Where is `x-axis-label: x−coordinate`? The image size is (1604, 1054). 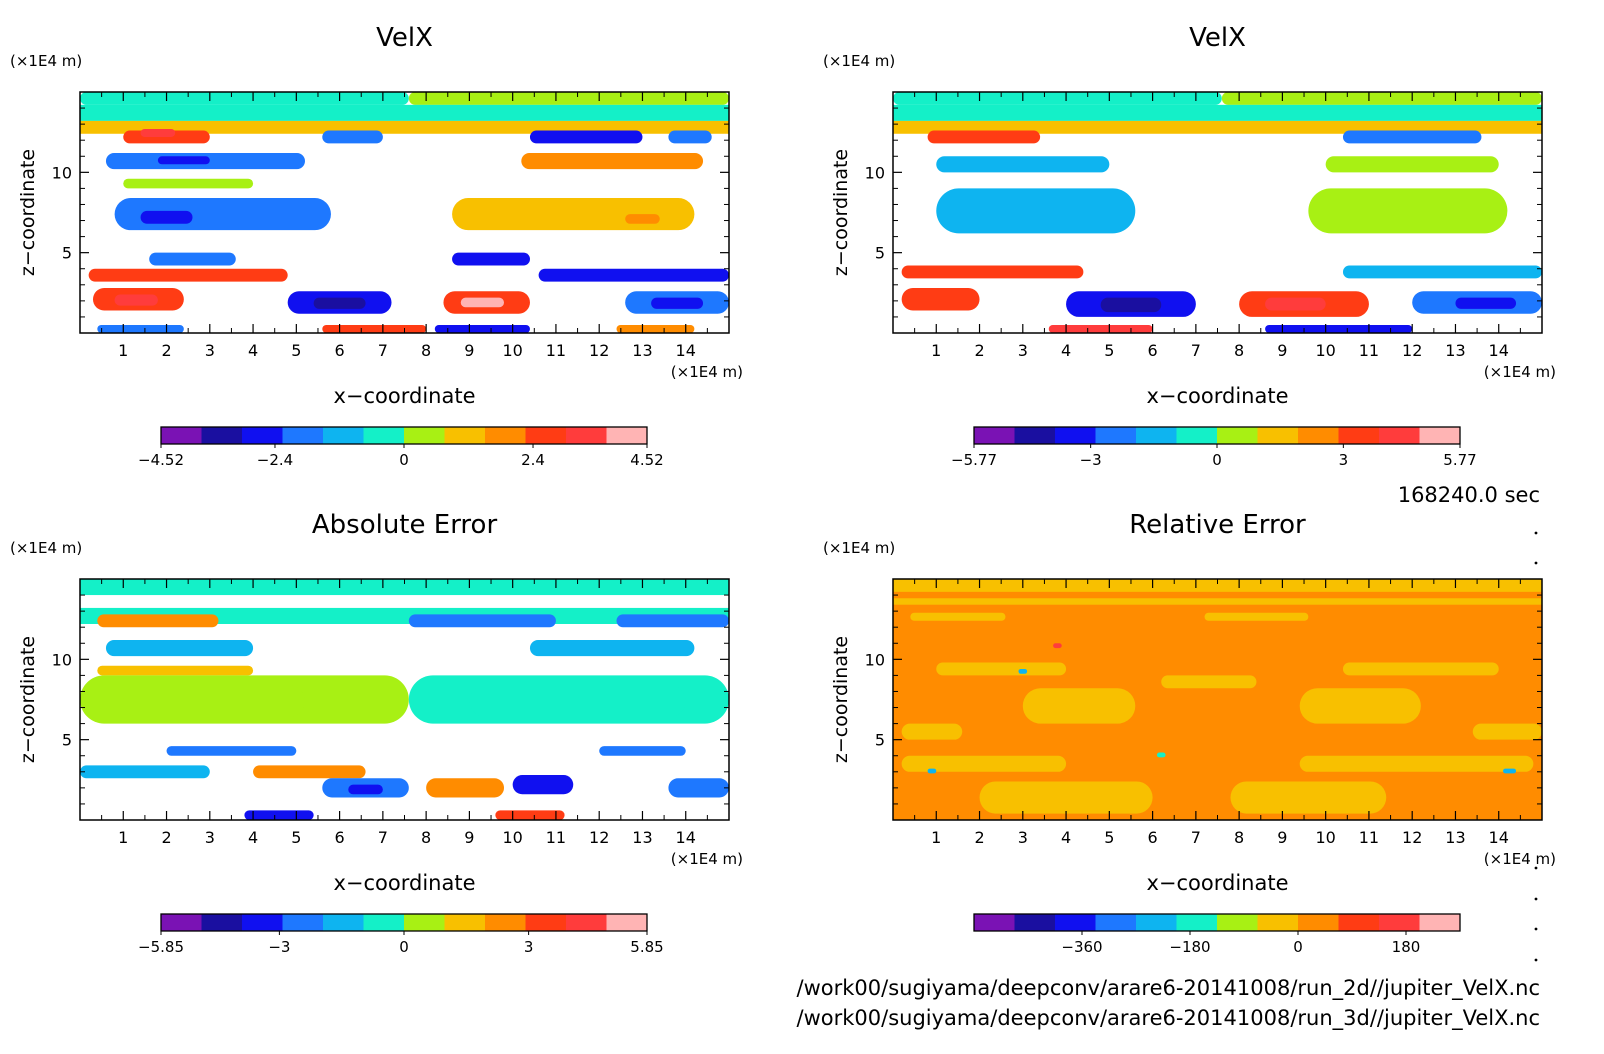 x-axis-label: x−coordinate is located at coordinates (404, 883).